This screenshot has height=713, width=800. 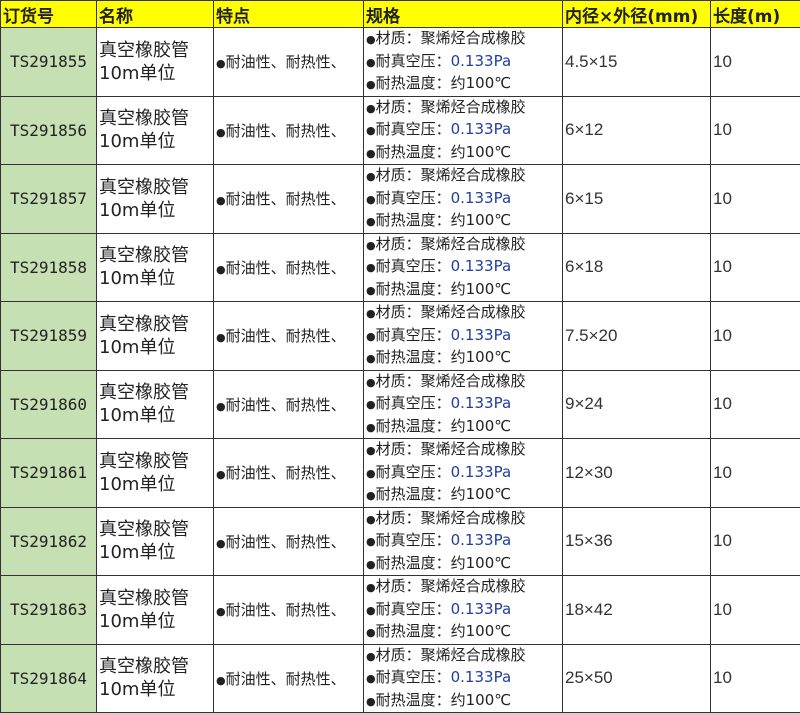 What do you see at coordinates (49, 14) in the screenshot?
I see `header-code: 订货号` at bounding box center [49, 14].